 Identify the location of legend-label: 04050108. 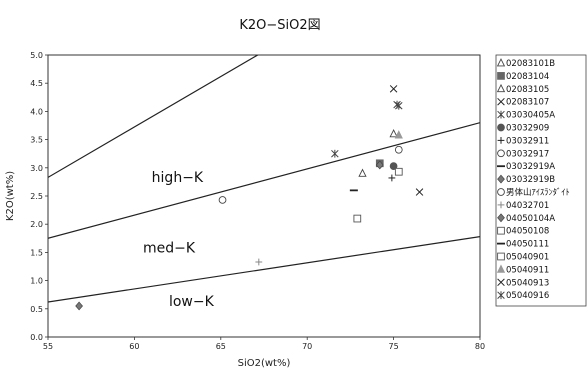
(527, 232).